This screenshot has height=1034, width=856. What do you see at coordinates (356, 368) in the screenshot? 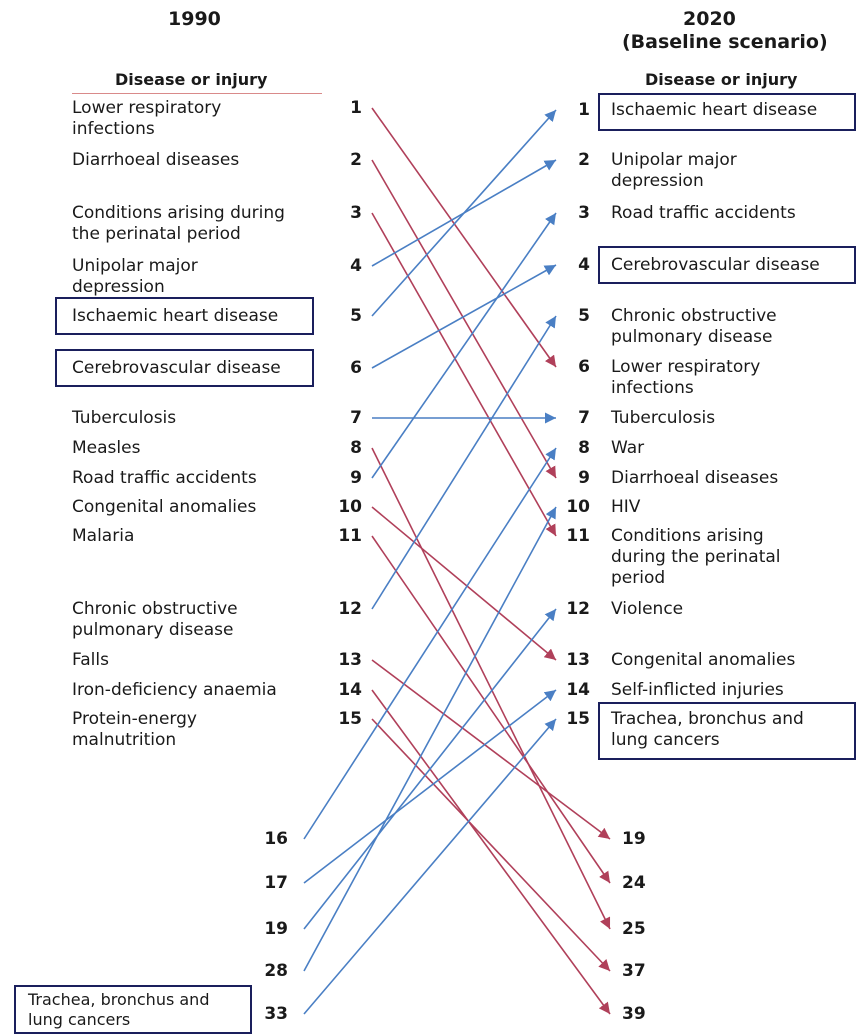
I see `left-rank-number: 6` at bounding box center [356, 368].